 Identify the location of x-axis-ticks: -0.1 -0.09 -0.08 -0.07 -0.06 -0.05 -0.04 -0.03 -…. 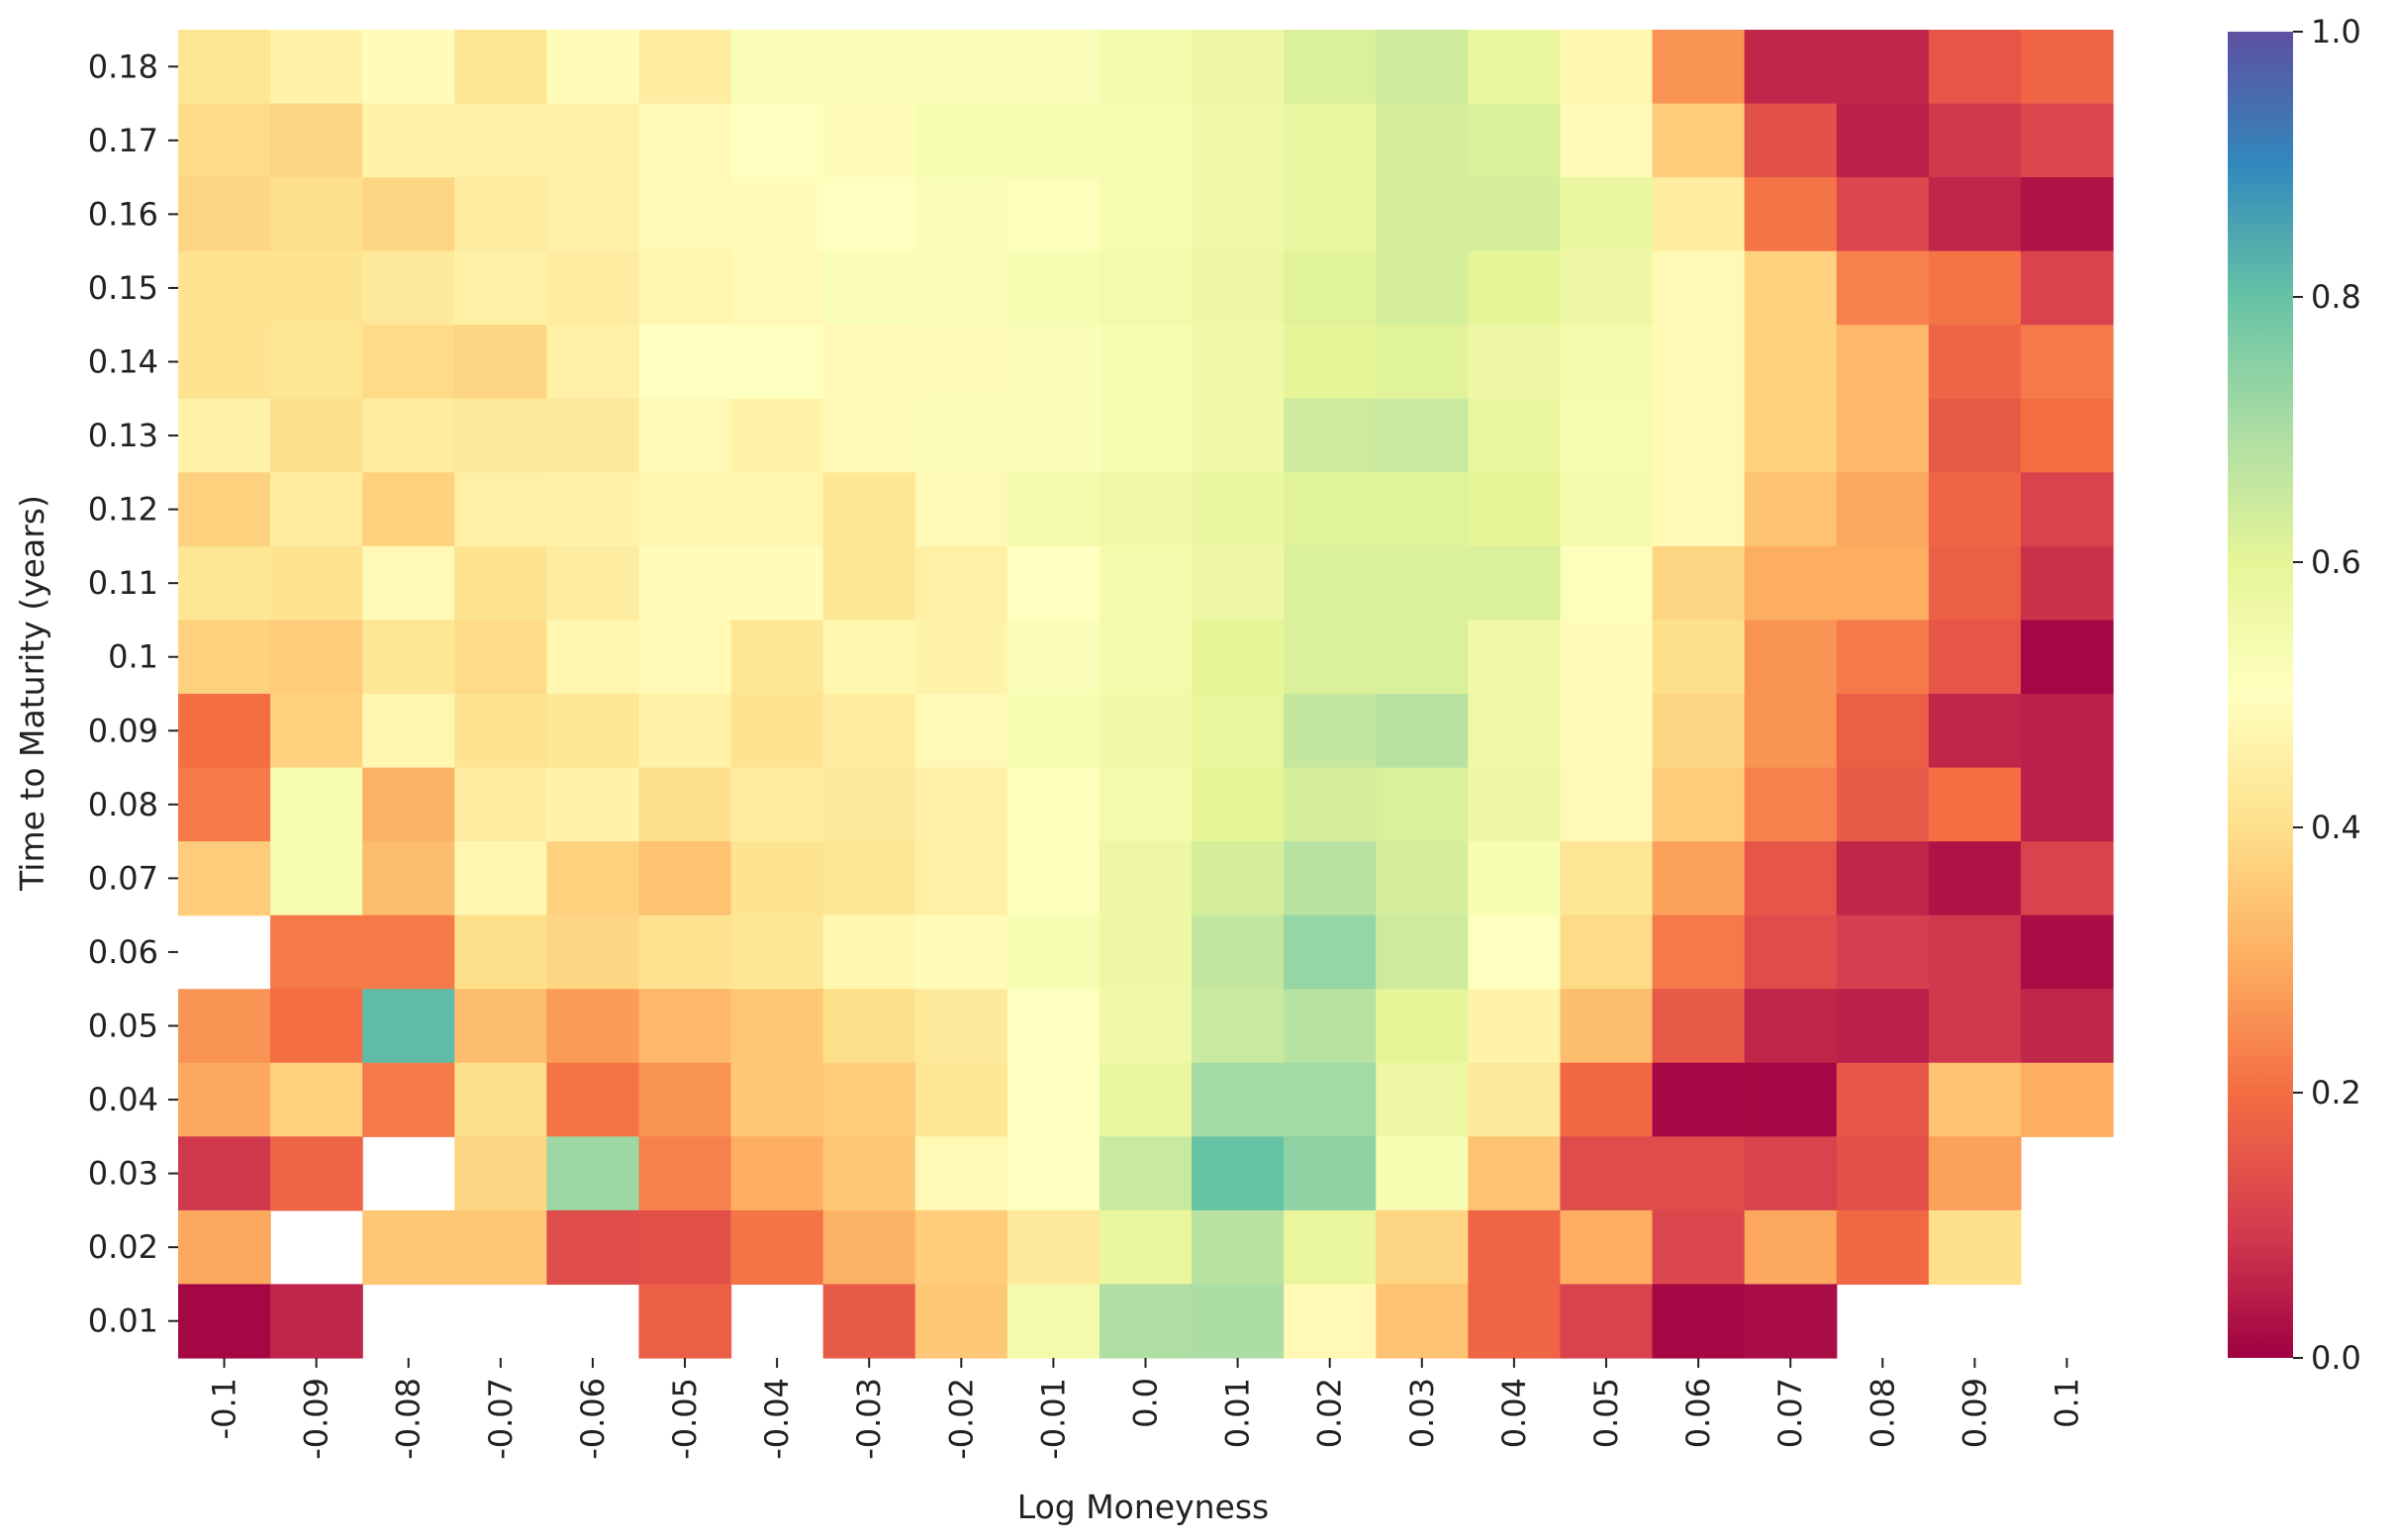
(1146, 1409).